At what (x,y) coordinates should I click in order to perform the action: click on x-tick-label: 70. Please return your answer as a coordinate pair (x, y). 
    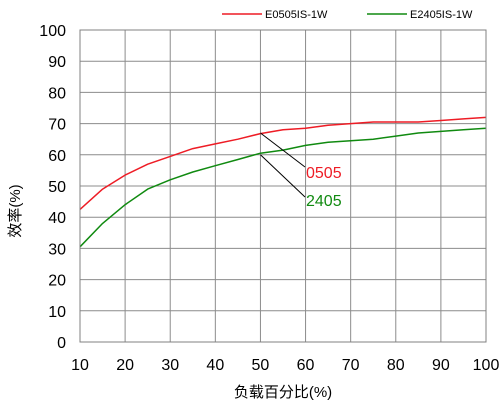
    Looking at the image, I should click on (351, 365).